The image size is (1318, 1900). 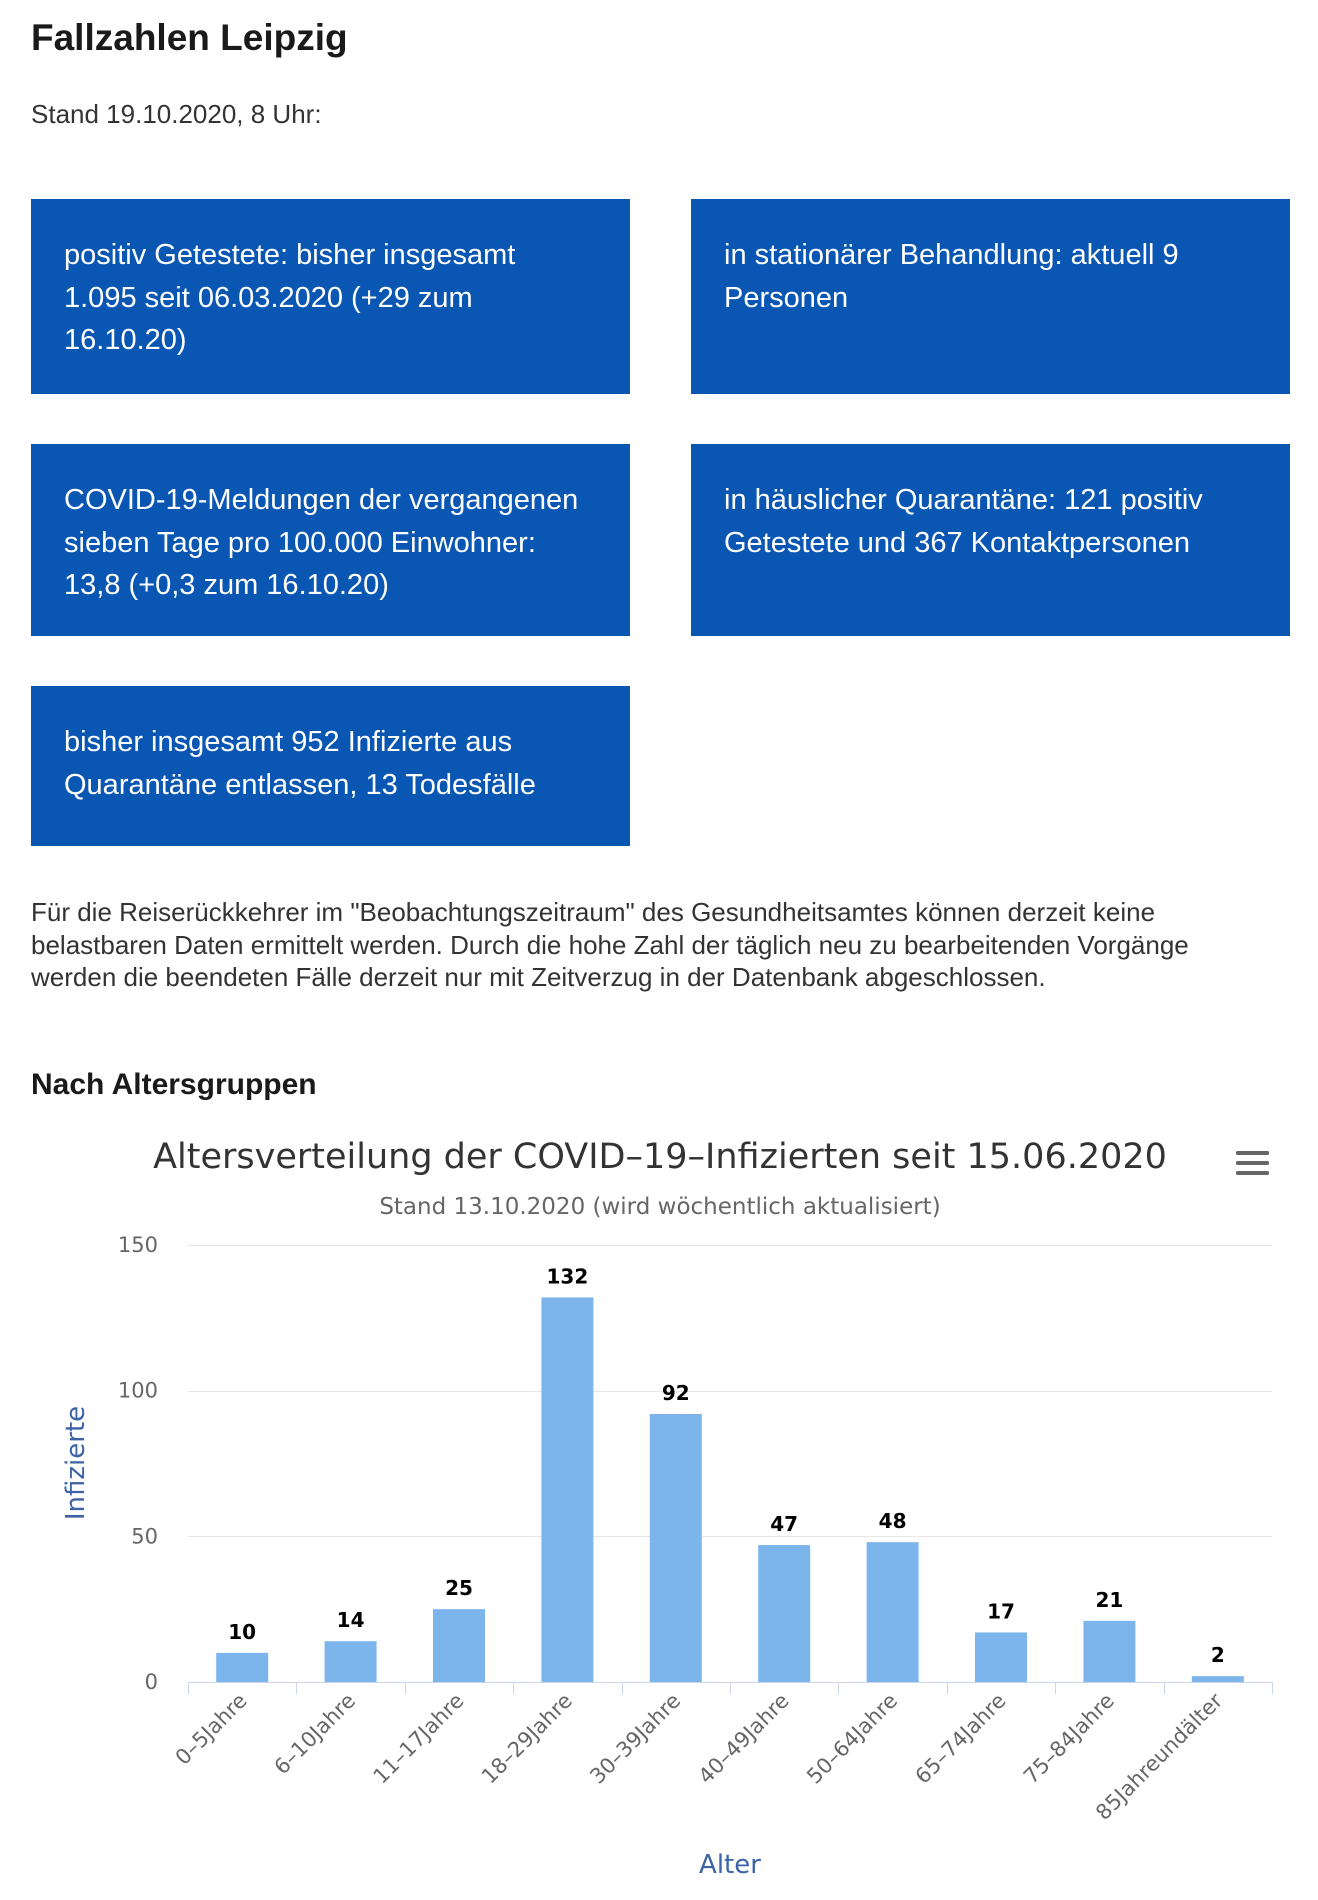 What do you see at coordinates (138, 1391) in the screenshot?
I see `y-tick-label: 100` at bounding box center [138, 1391].